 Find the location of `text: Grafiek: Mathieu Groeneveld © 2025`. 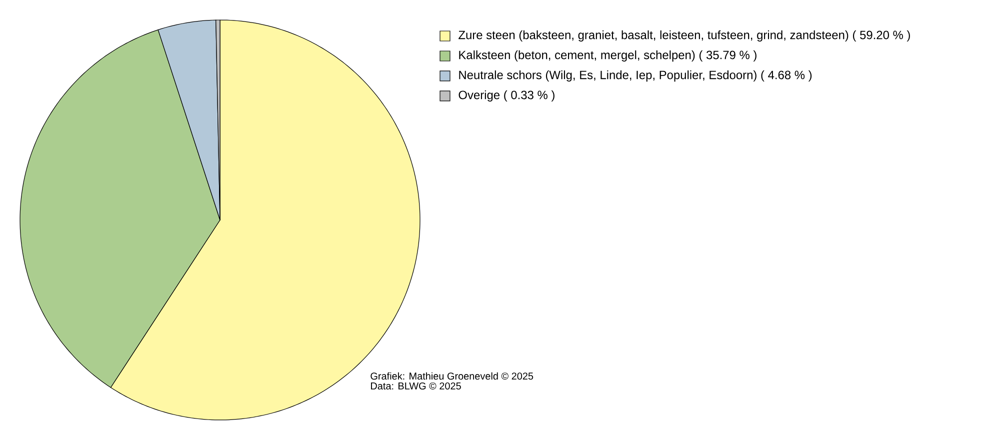

text: Grafiek: Mathieu Groeneveld © 2025 is located at coordinates (452, 376).